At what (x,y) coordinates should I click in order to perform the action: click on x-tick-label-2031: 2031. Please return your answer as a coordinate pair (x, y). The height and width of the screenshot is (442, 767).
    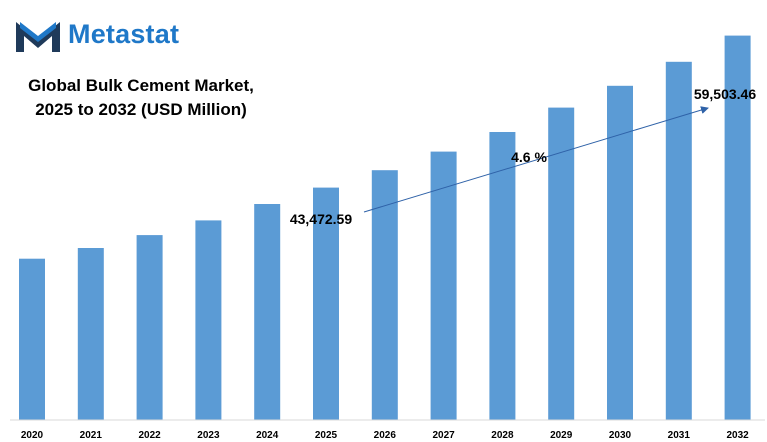
    Looking at the image, I should click on (679, 435).